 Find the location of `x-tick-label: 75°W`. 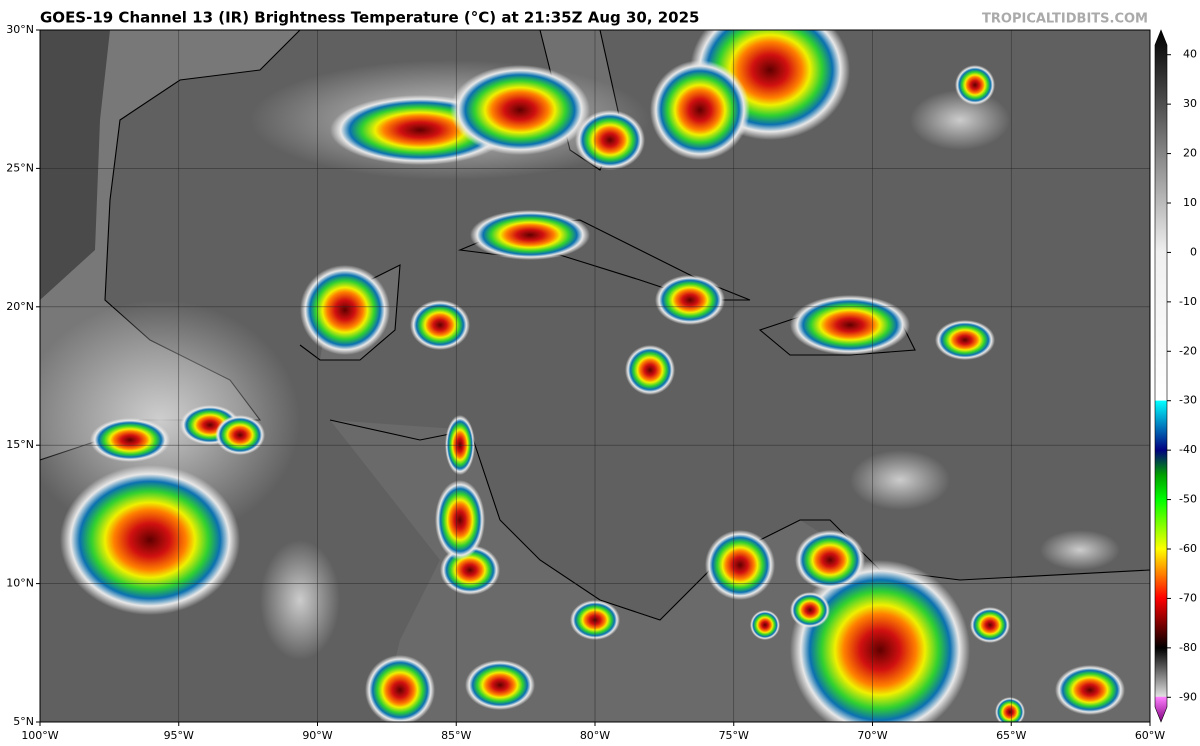

x-tick-label: 75°W is located at coordinates (734, 735).